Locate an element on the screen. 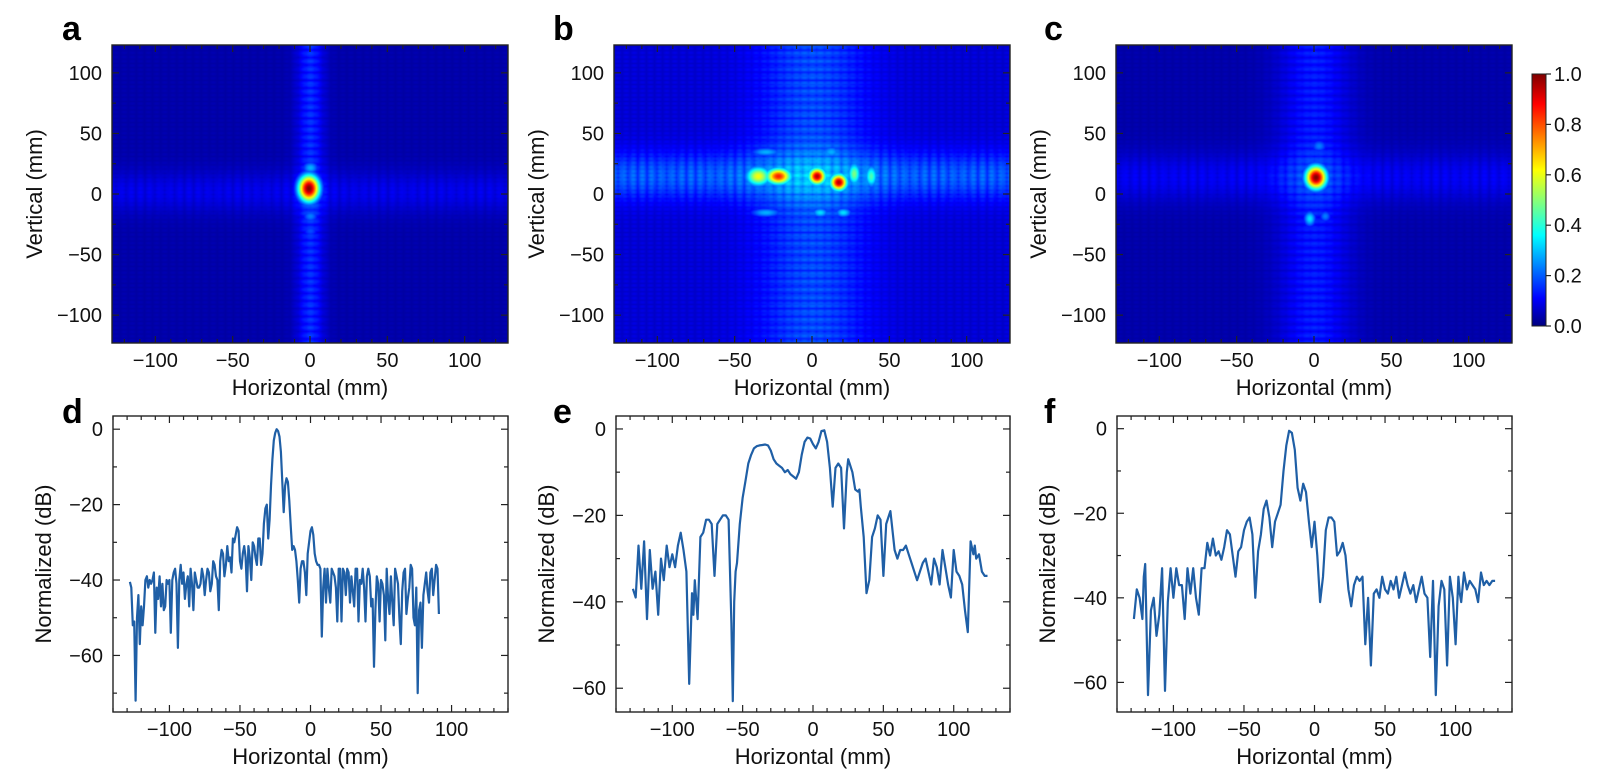  colorbar-tick-label: 0.0 is located at coordinates (1568, 327).